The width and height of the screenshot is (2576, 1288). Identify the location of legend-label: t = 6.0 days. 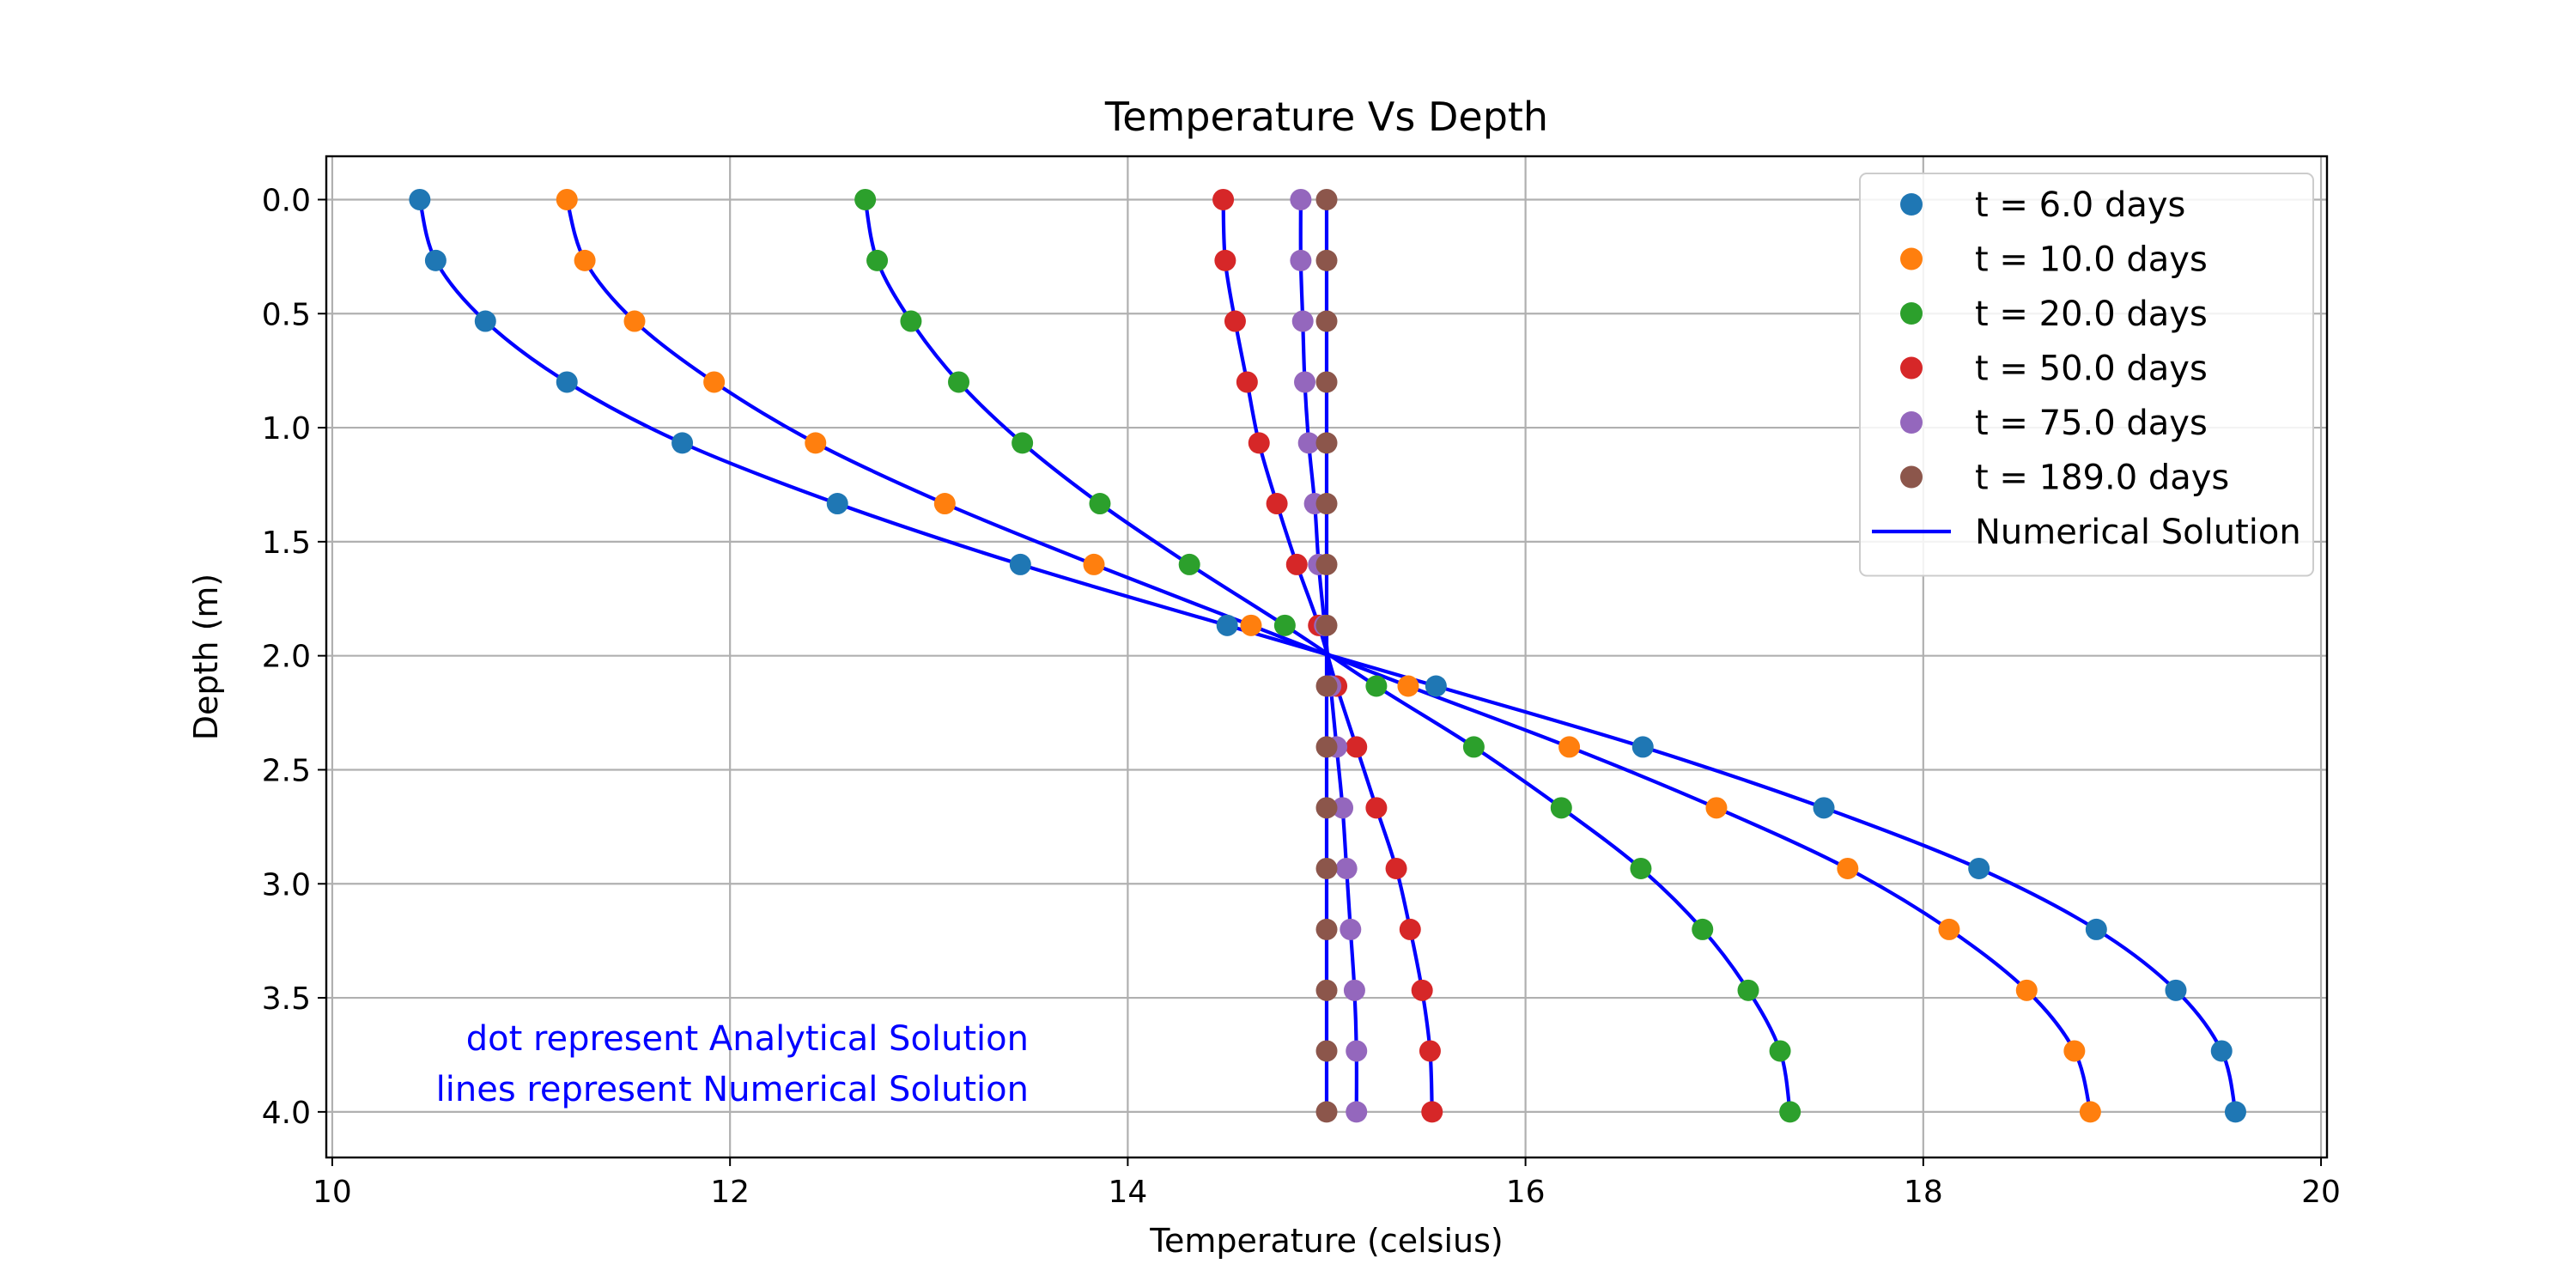
(2080, 205).